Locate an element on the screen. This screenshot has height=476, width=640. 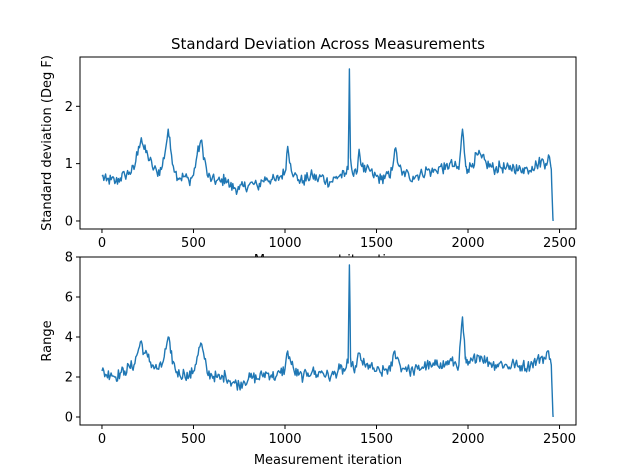
x-axis-label: Measurement iteration is located at coordinates (328, 460).